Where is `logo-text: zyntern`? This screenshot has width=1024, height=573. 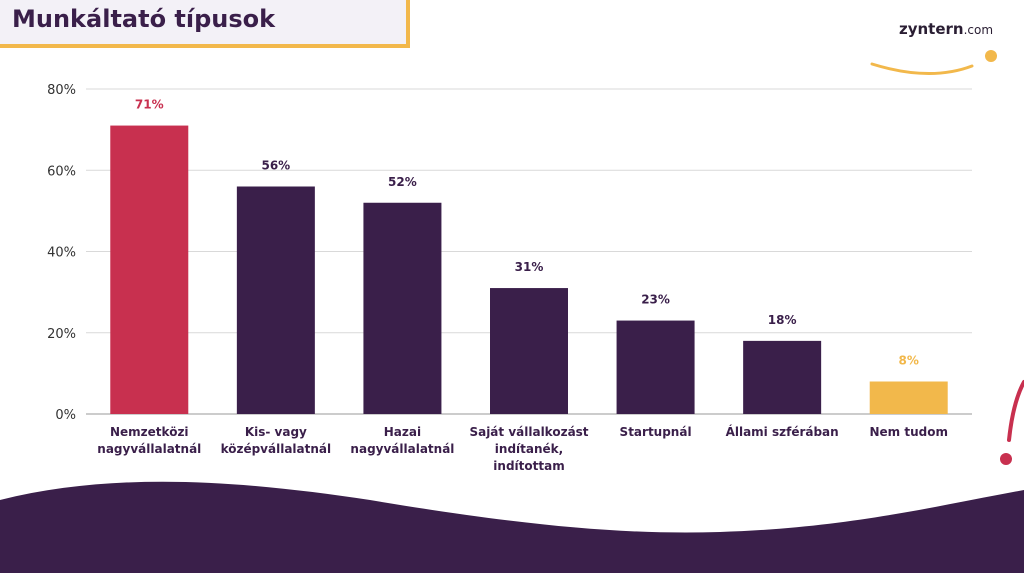
logo-text: zyntern is located at coordinates (931, 29).